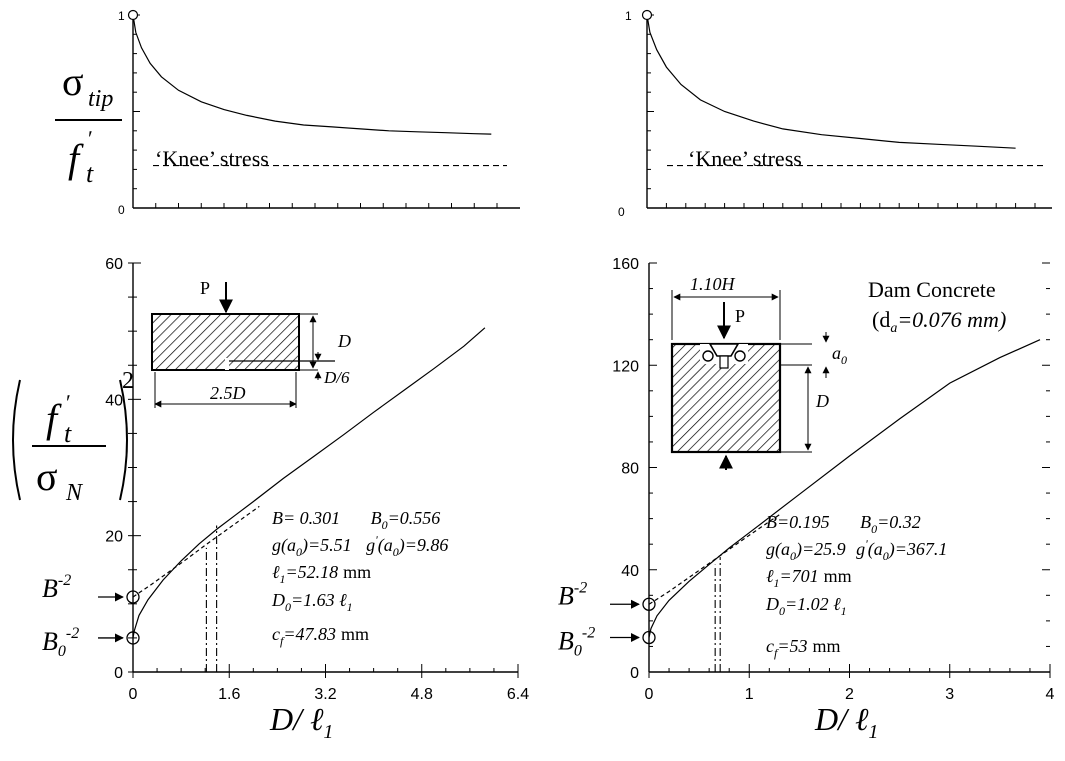  Describe the element at coordinates (212, 158) in the screenshot. I see `tl-knee-label: ‘Knee’ stress` at that location.